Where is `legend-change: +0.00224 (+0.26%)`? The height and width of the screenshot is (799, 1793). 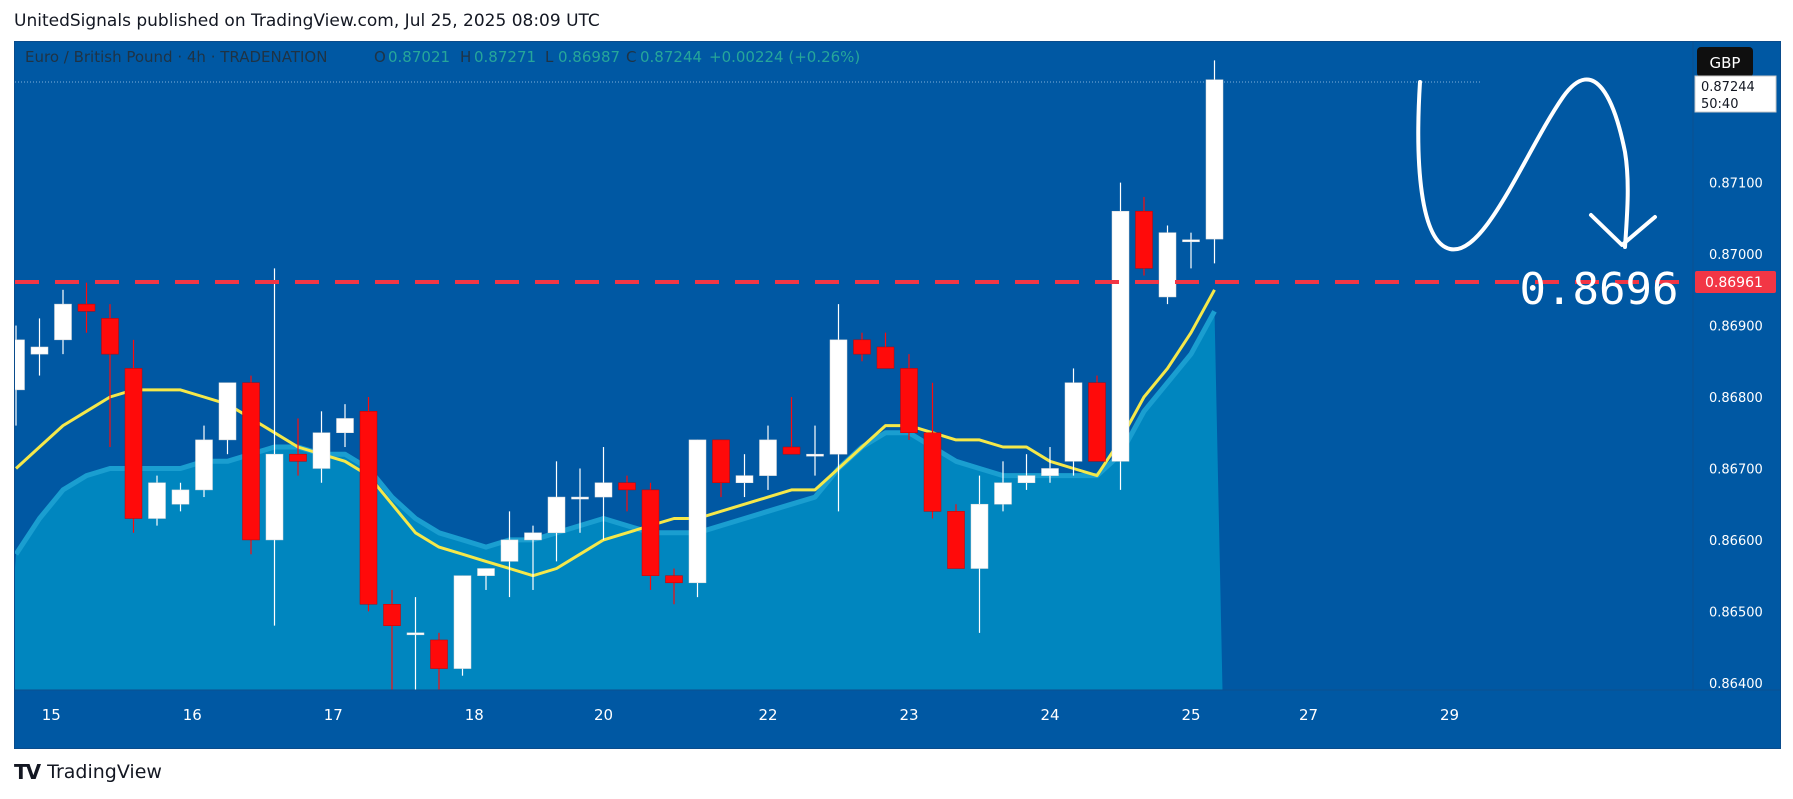
legend-change: +0.00224 (+0.26%) is located at coordinates (784, 57).